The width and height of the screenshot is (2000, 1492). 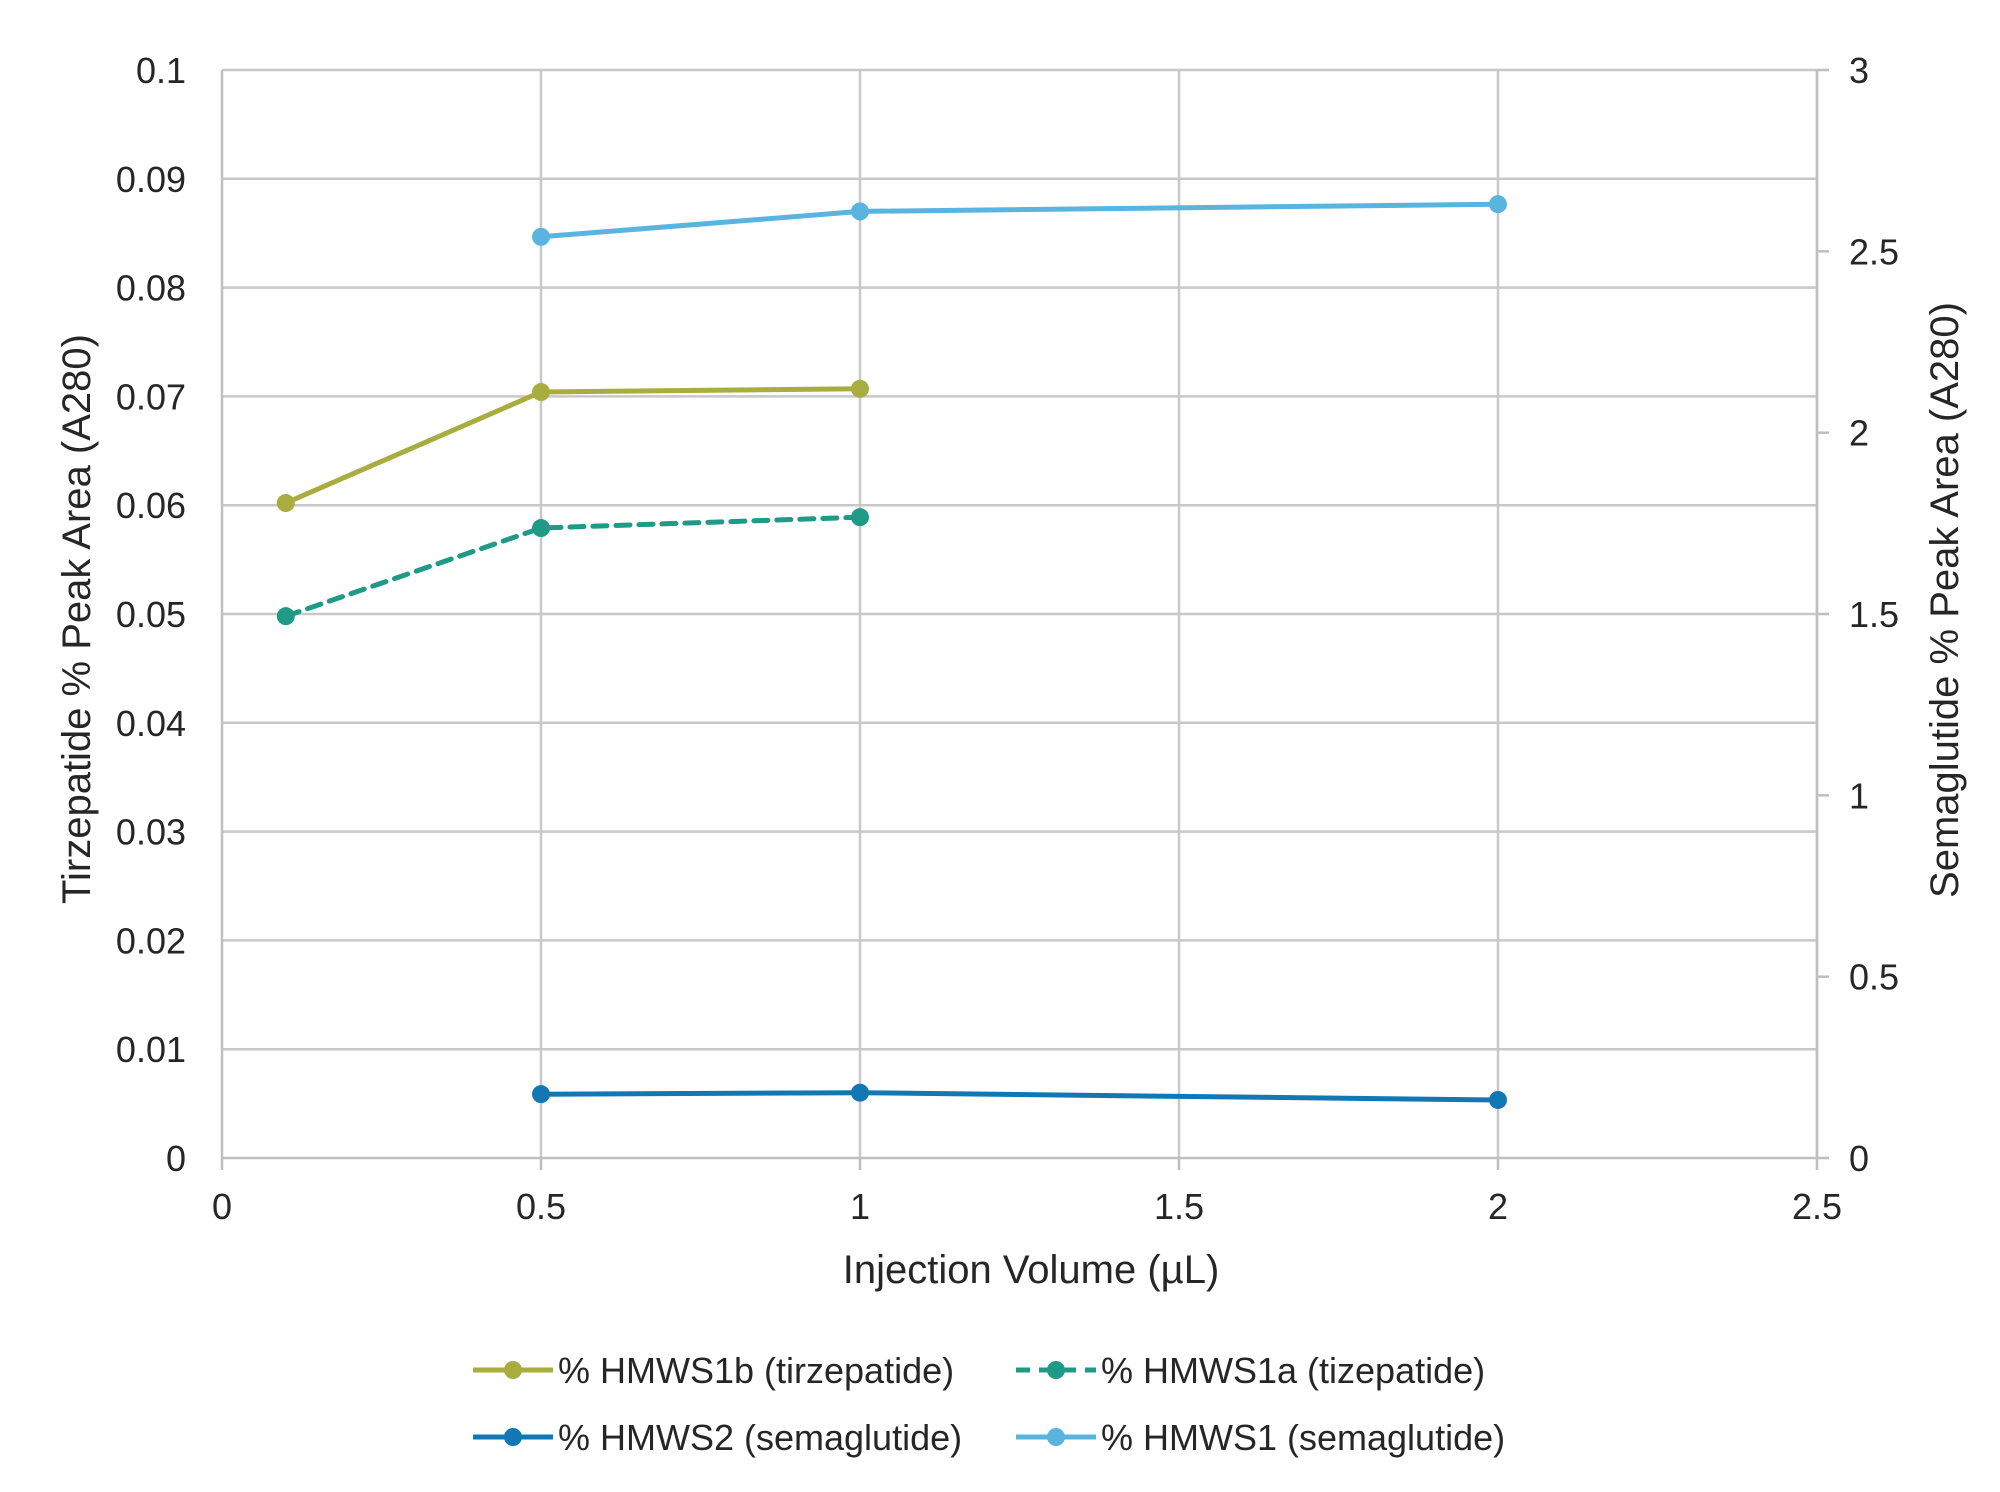 I want to click on y-right-tick-label: 0, so click(x=1859, y=1158).